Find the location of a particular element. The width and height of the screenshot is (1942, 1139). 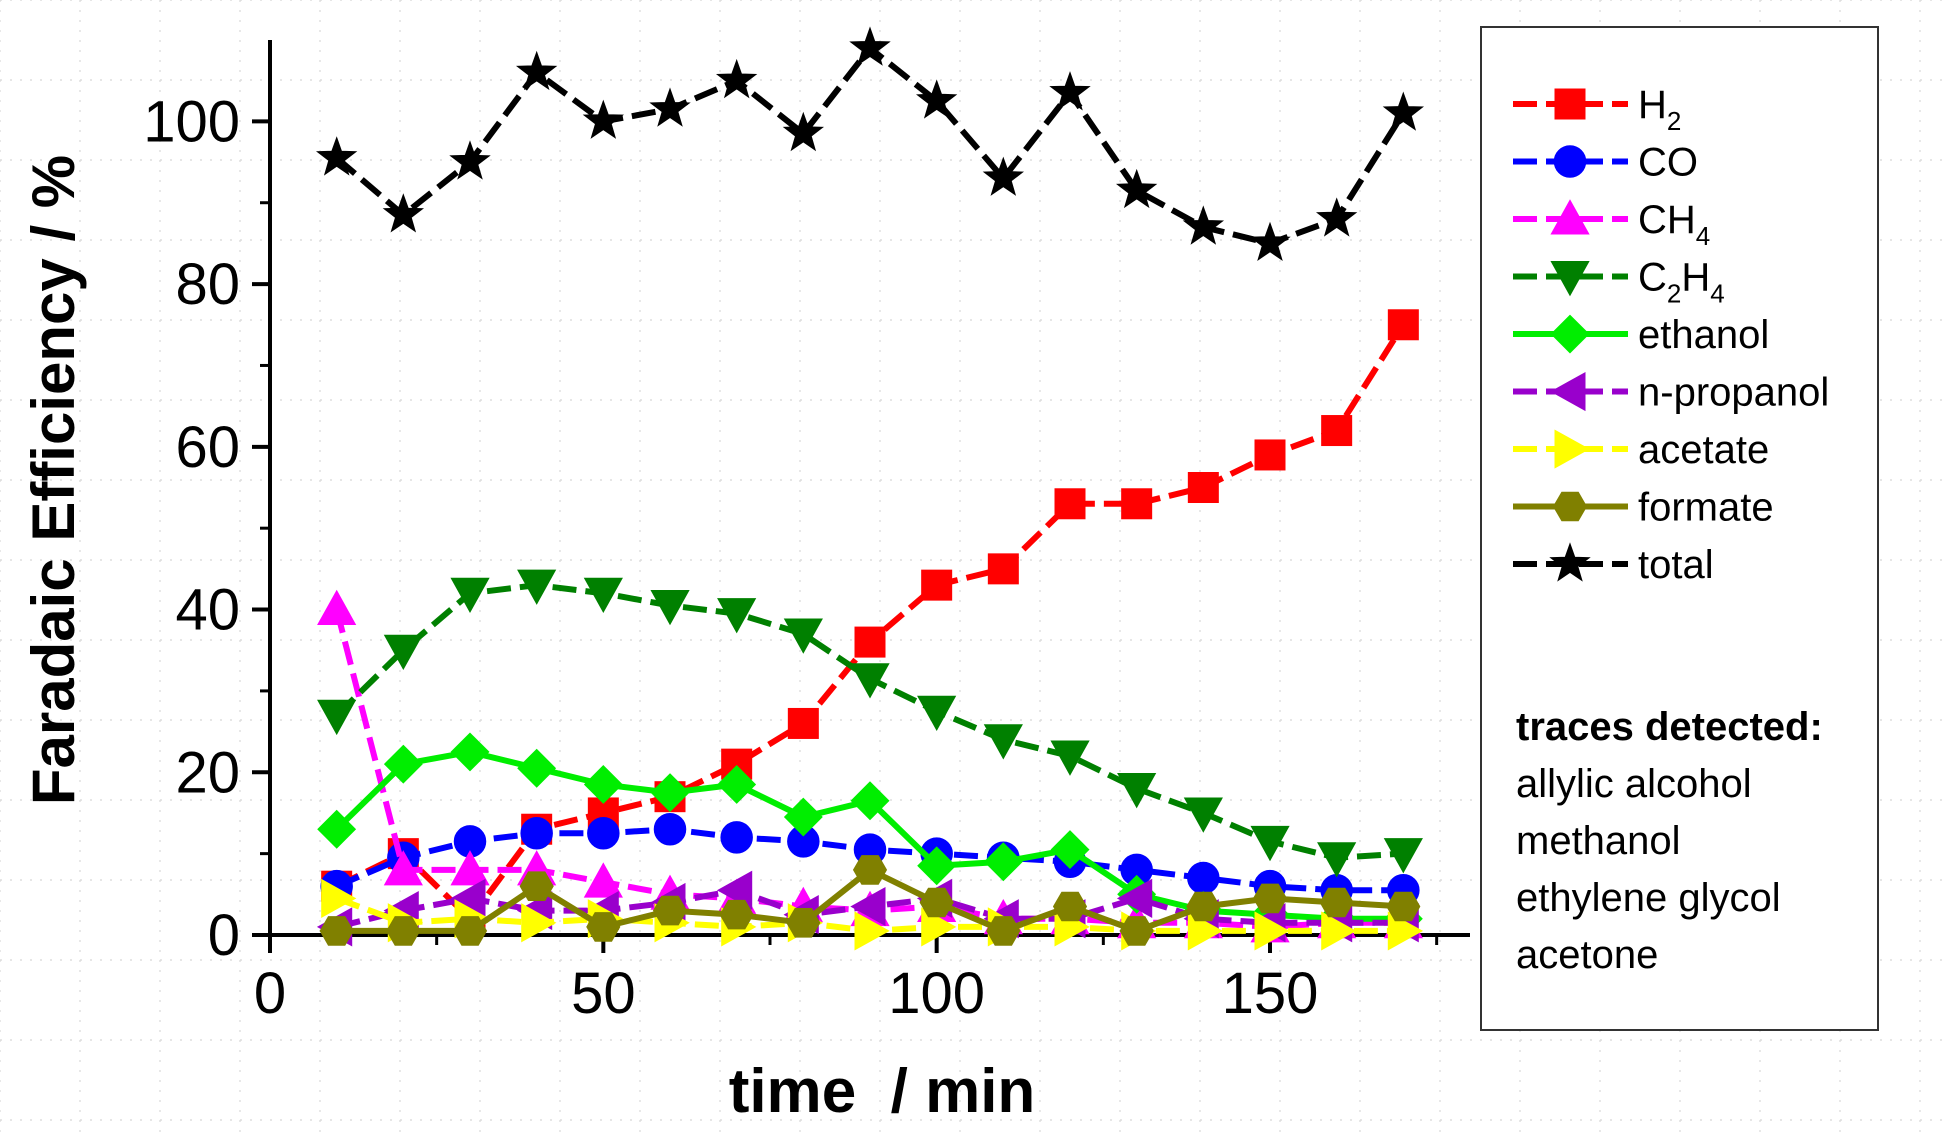

y-tick-label: 100 is located at coordinates (191, 121).